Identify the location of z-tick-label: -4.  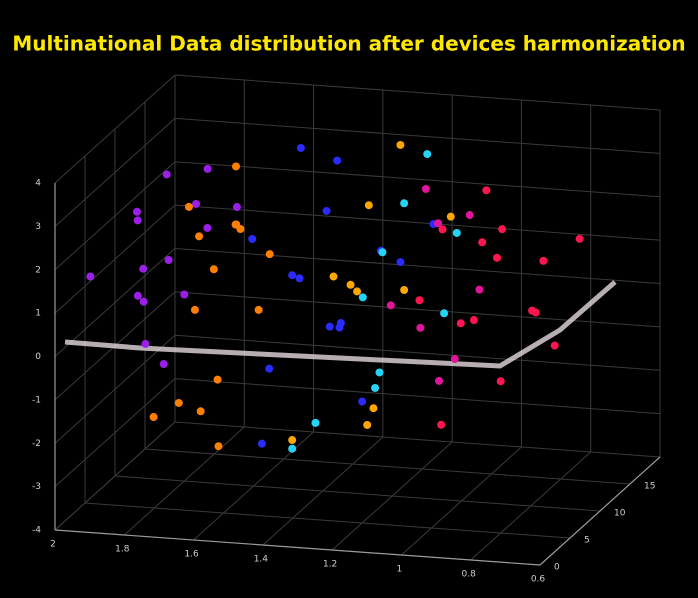
(36, 531).